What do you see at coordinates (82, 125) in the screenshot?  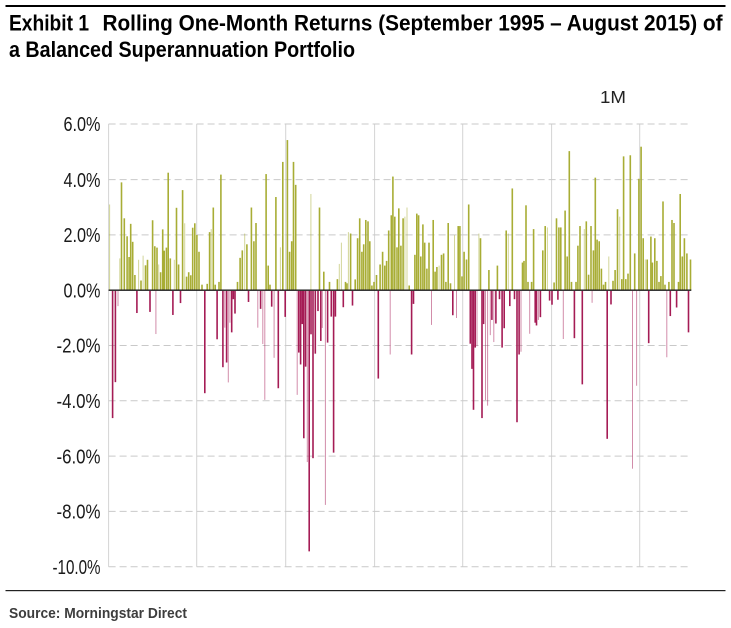 I see `svg-text: 6.0%` at bounding box center [82, 125].